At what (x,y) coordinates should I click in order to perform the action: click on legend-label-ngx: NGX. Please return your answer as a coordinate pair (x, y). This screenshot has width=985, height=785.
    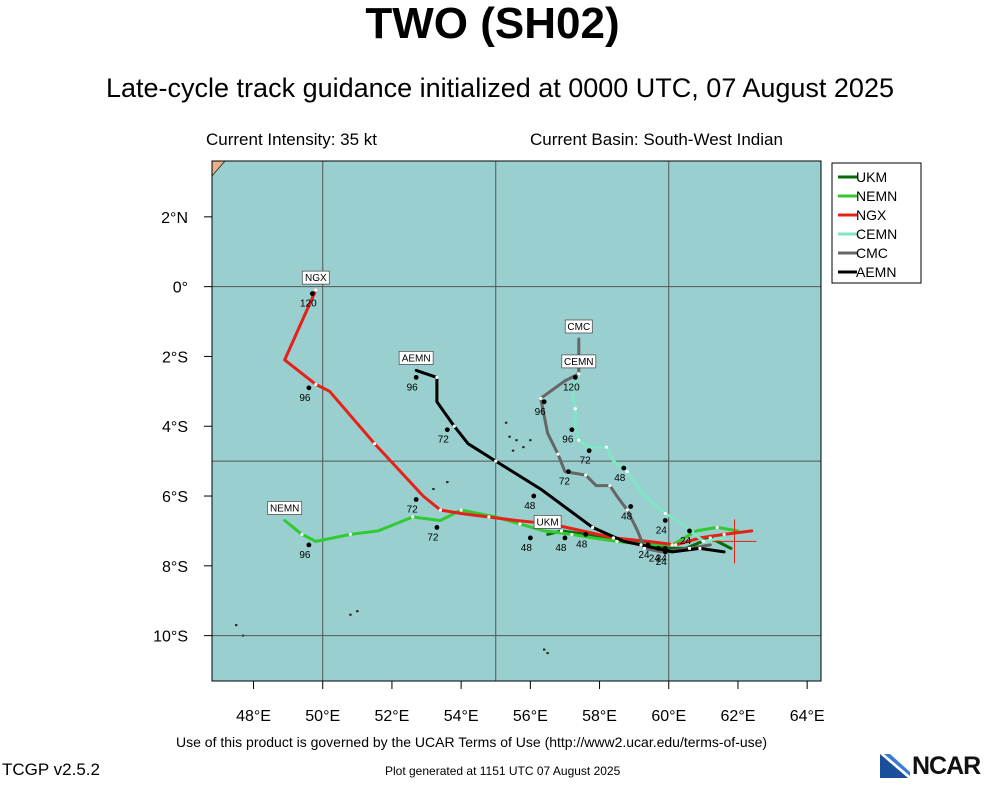
    Looking at the image, I should click on (871, 215).